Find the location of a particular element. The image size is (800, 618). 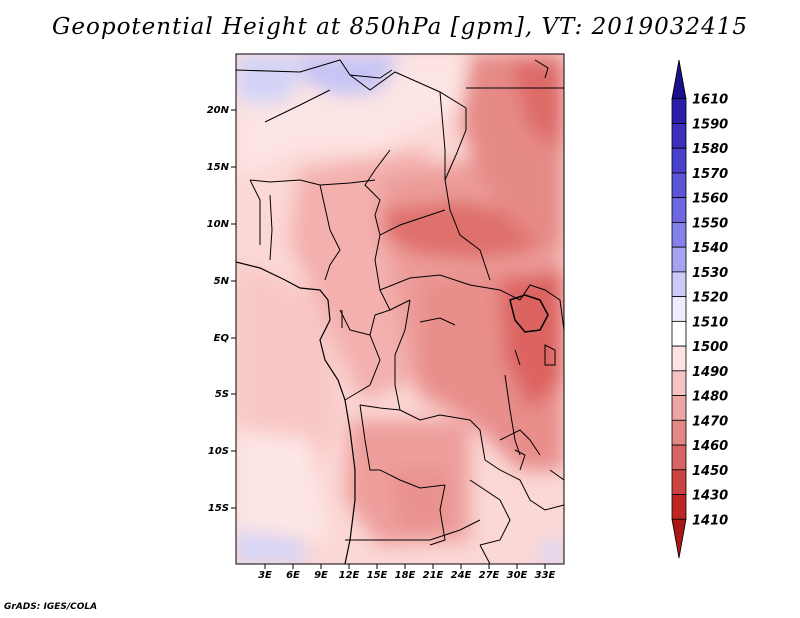

lon-tick-3e: 3E is located at coordinates (265, 572).